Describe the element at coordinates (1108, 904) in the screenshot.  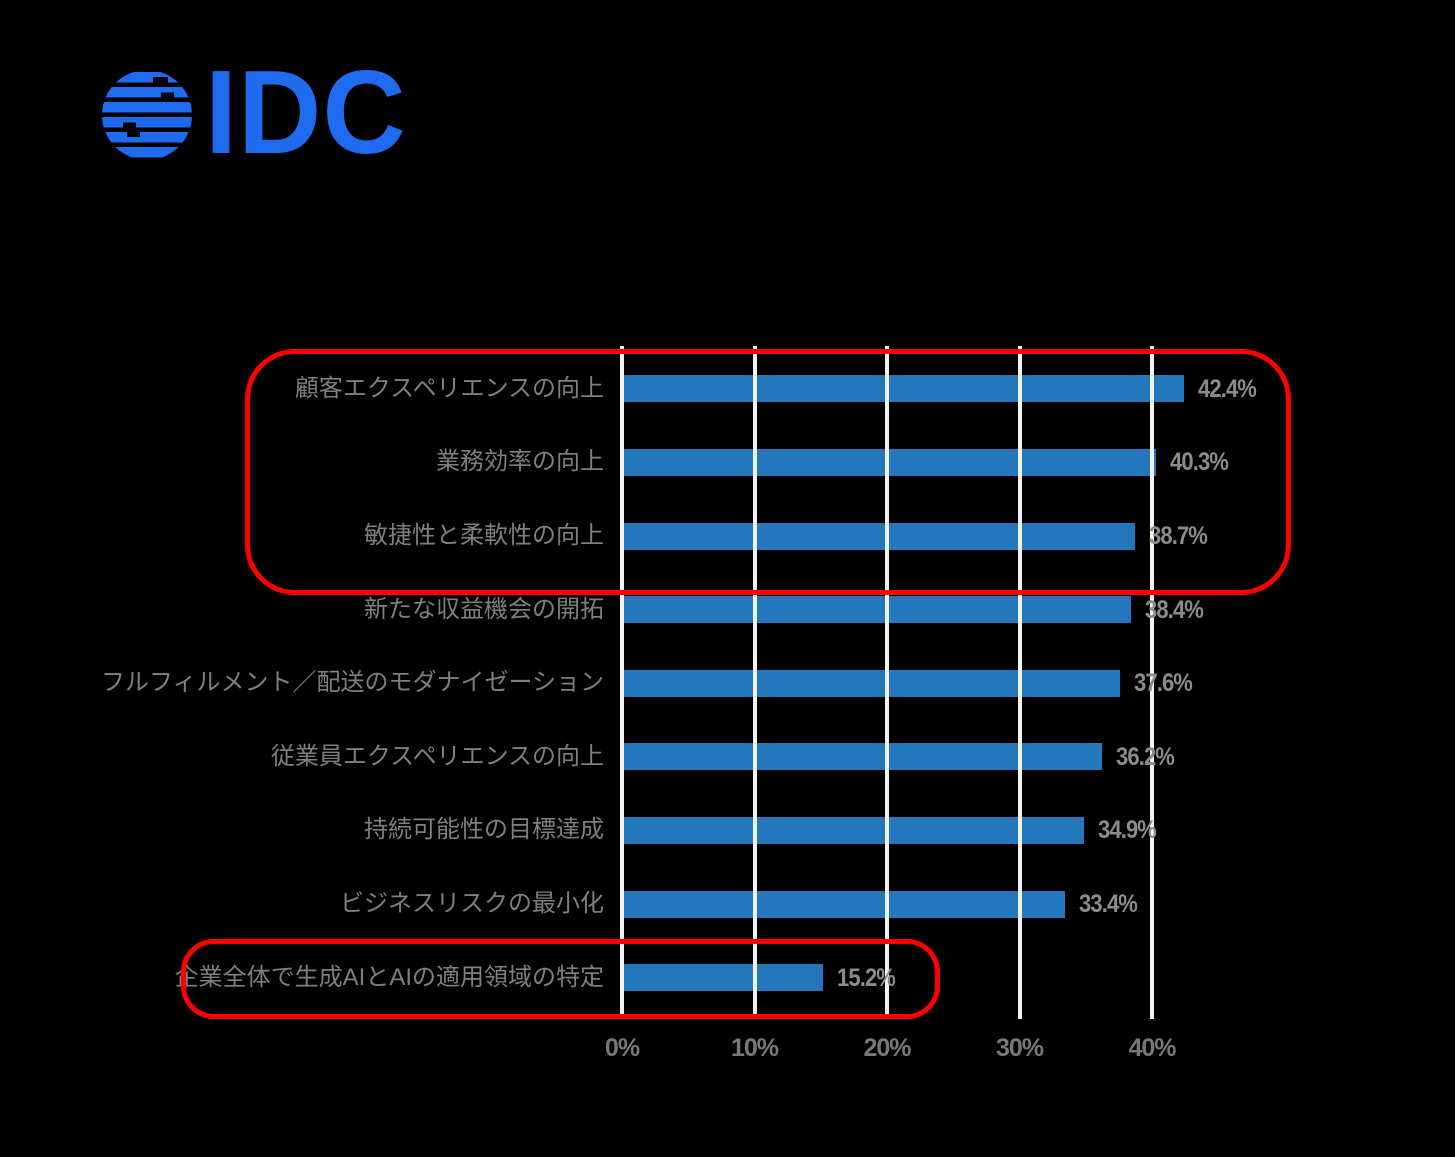
I see `value-label: 33.4%` at that location.